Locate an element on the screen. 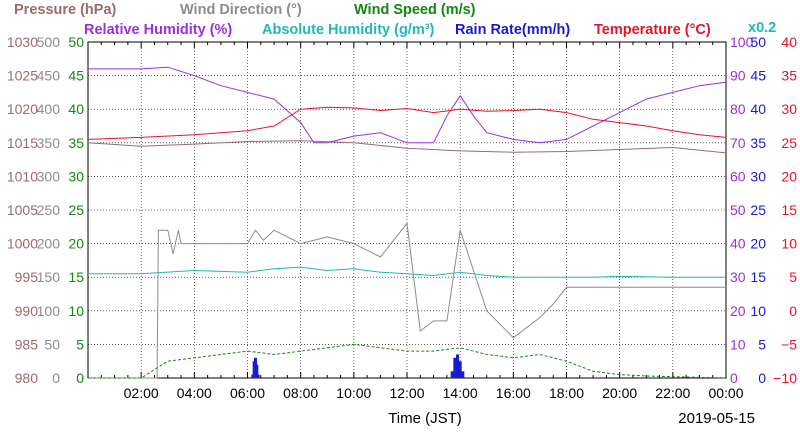 The height and width of the screenshot is (434, 800). rh-tick-label: 30 is located at coordinates (738, 277).